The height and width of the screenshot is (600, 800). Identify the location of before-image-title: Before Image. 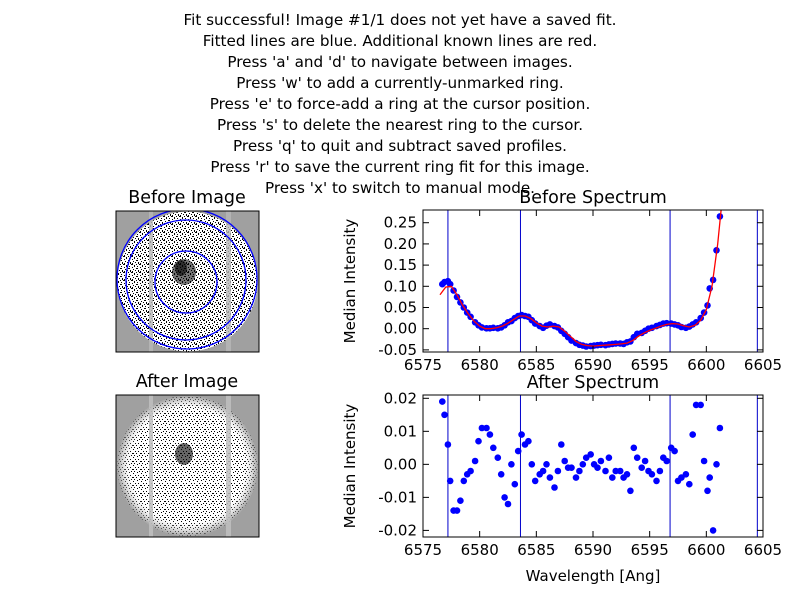
(187, 198).